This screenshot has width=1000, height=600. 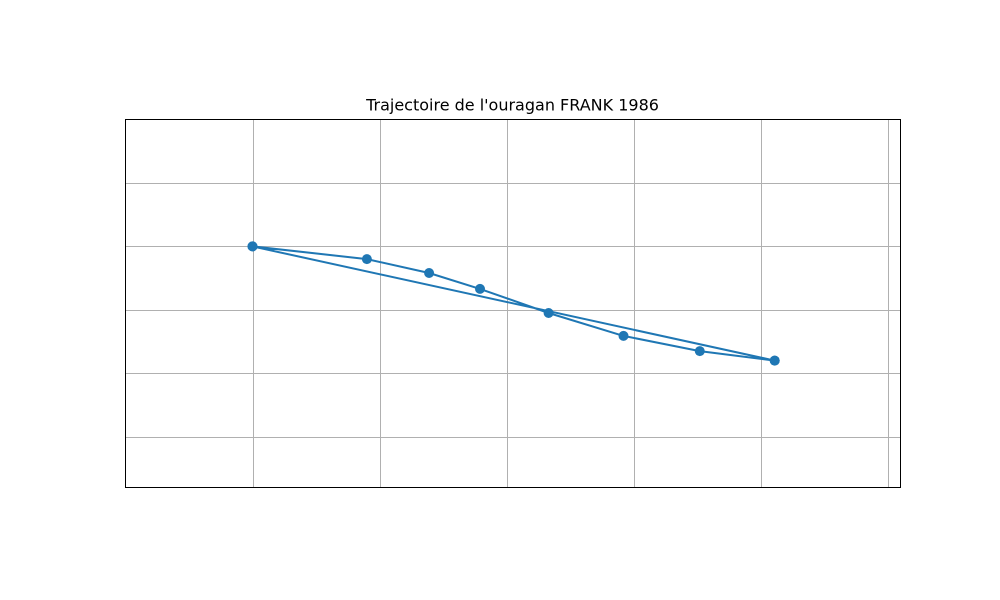 I want to click on series-layer, so click(x=513, y=303).